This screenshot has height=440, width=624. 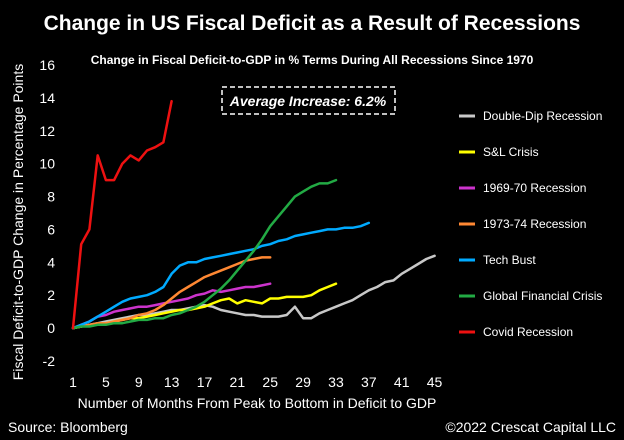 What do you see at coordinates (205, 382) in the screenshot?
I see `x-tick-label: 17` at bounding box center [205, 382].